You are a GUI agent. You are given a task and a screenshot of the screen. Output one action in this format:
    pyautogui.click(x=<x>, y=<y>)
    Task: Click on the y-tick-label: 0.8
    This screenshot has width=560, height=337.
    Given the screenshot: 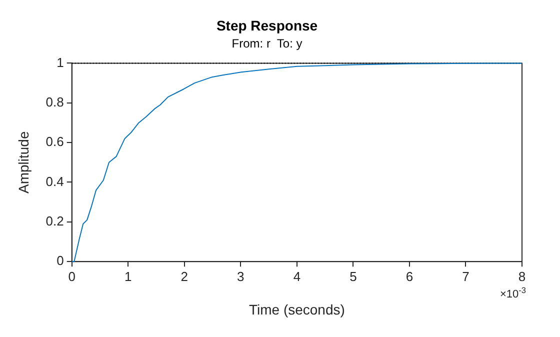 What is the action you would take?
    pyautogui.click(x=55, y=102)
    